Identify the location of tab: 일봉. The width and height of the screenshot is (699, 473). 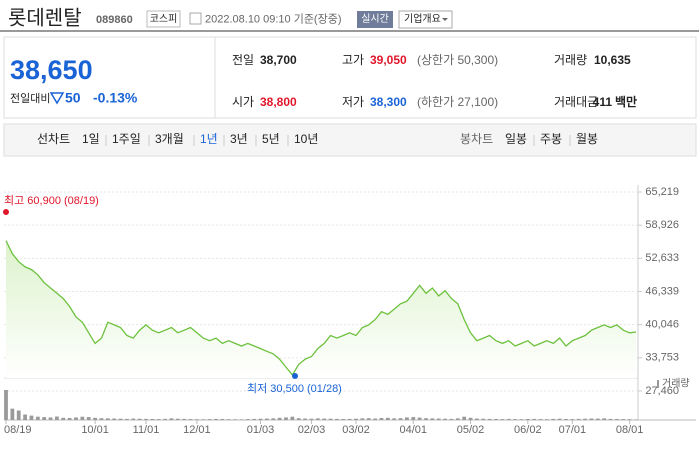
(516, 139).